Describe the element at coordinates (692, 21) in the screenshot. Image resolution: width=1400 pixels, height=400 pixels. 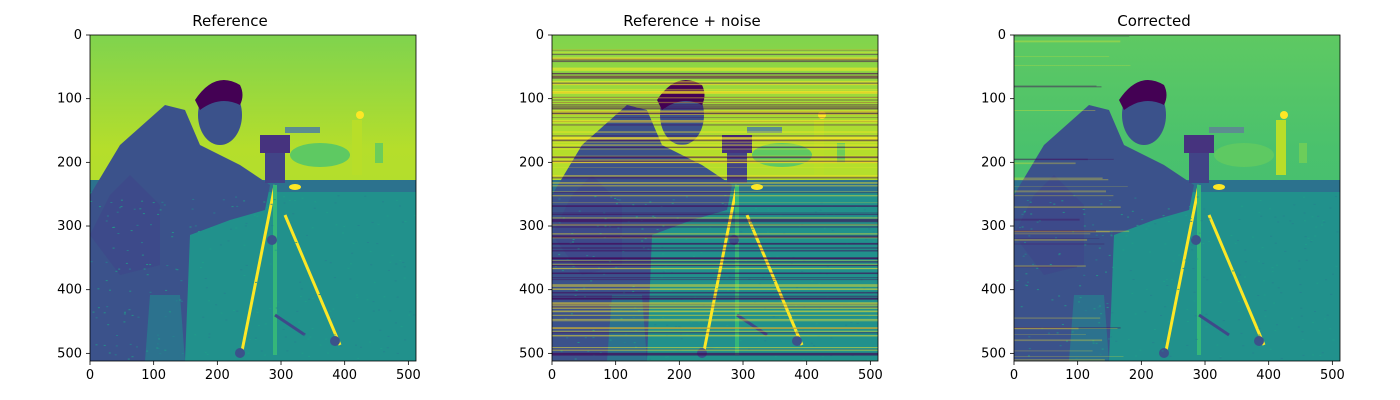
I see `panel-title: Reference + noise` at that location.